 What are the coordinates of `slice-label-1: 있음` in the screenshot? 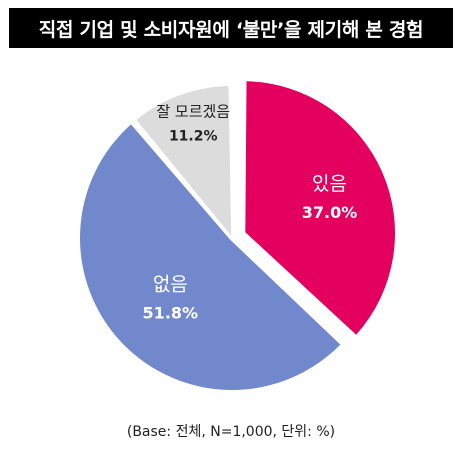 It's located at (329, 184).